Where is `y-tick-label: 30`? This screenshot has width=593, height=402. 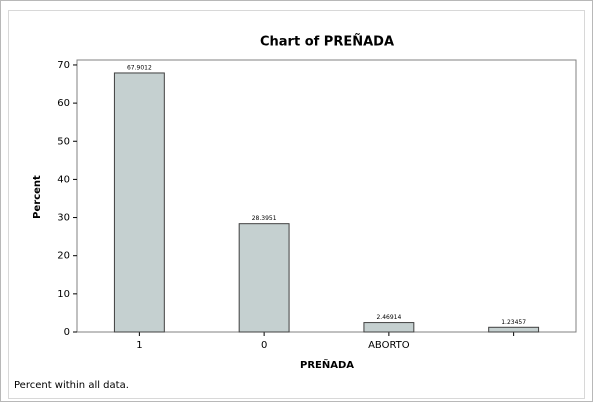
y-tick-label: 30 is located at coordinates (63, 218).